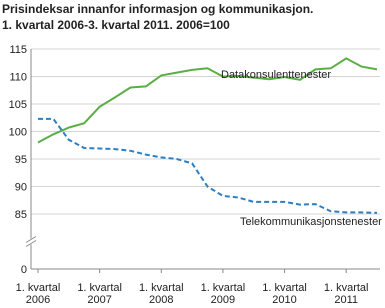  I want to click on x-tick-label: 1. kvartal 2010, so click(284, 294).